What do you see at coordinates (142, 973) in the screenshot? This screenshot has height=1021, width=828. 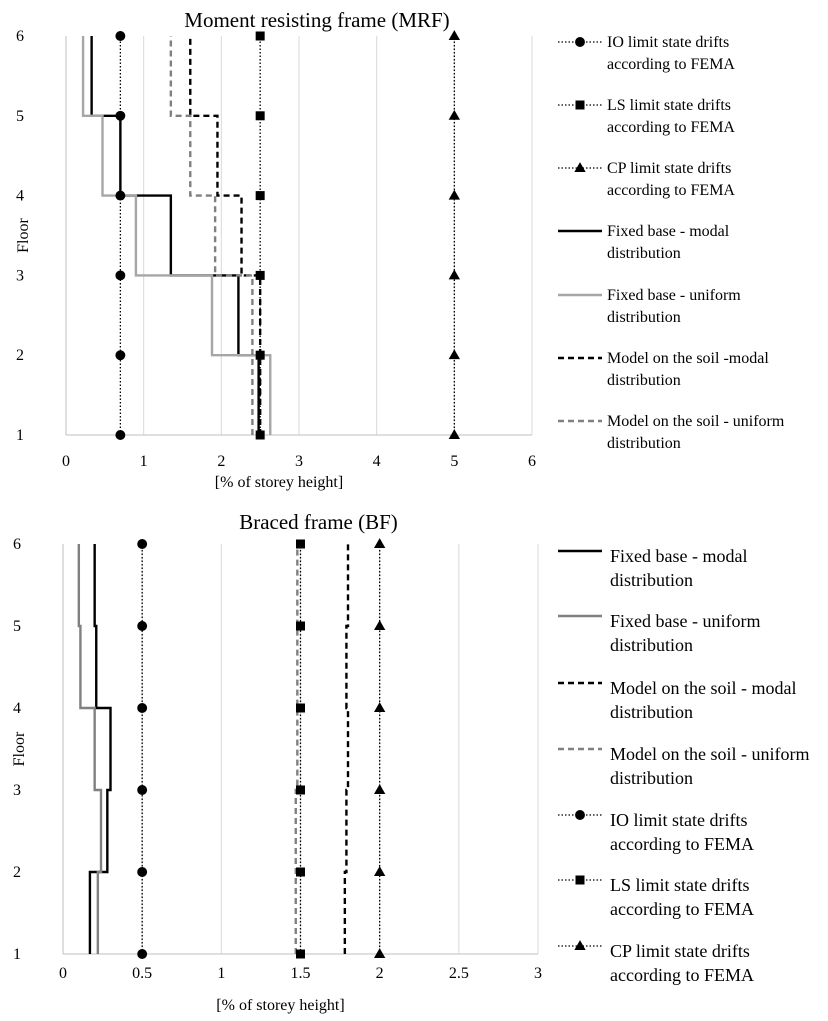 I see `x-tick-label: 0.5` at bounding box center [142, 973].